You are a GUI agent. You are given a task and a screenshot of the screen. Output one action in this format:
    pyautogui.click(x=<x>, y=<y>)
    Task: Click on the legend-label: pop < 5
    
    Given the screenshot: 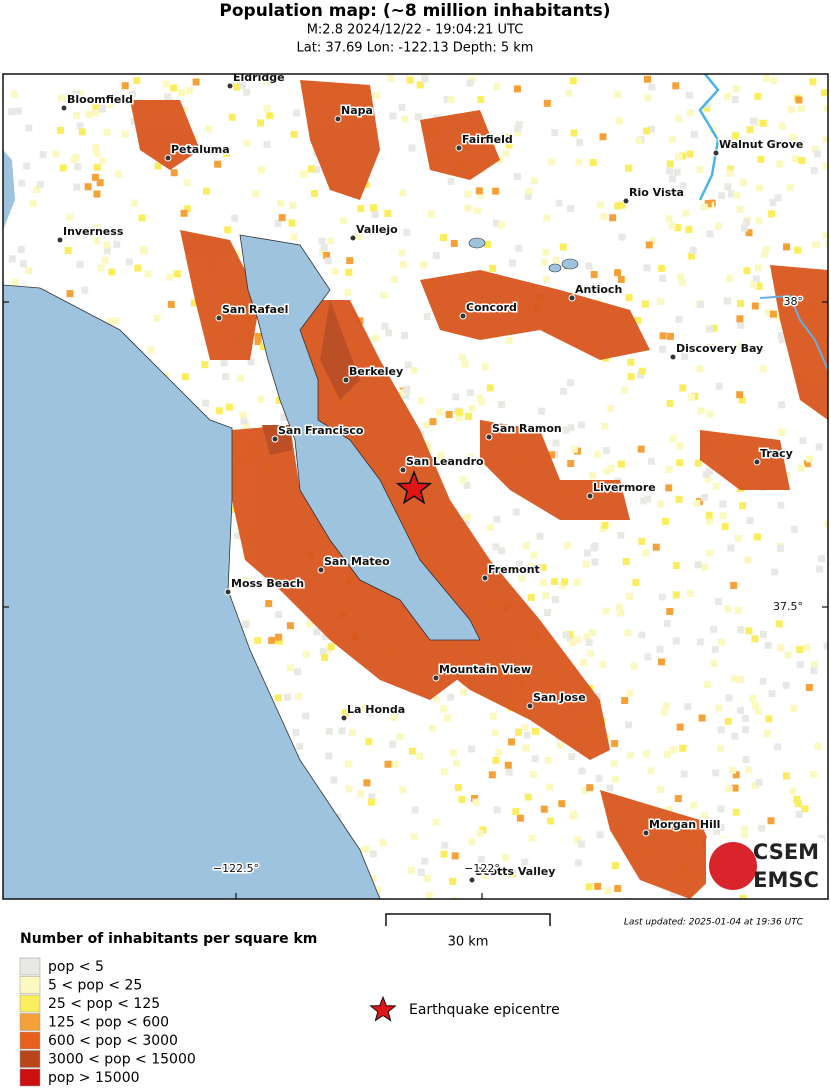 What is the action you would take?
    pyautogui.click(x=76, y=967)
    